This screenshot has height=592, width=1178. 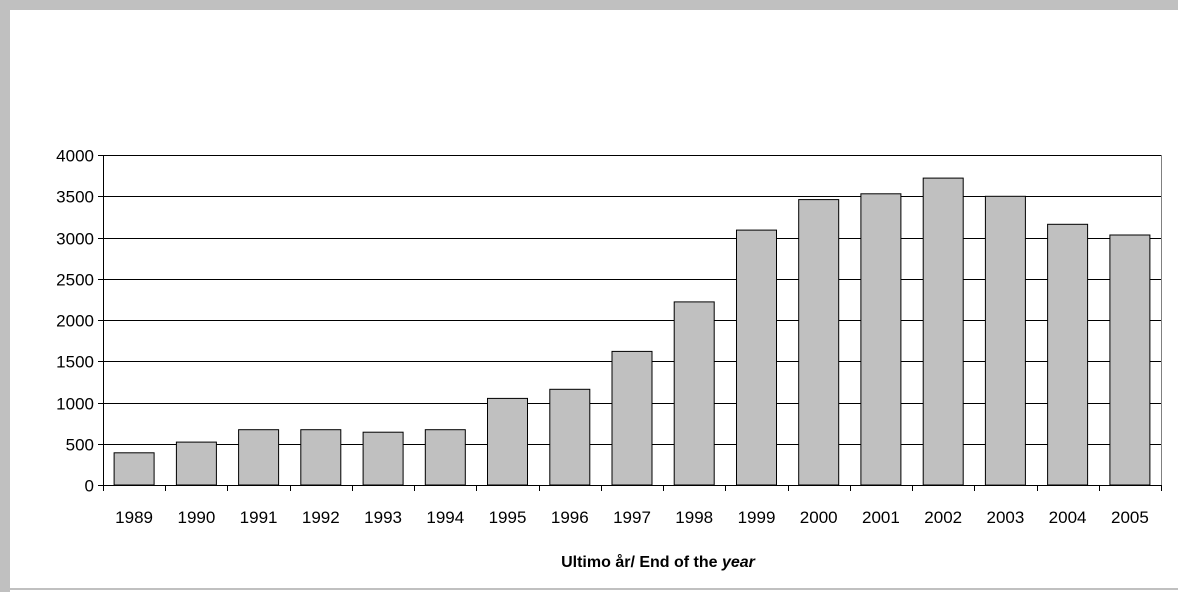 I want to click on frame-top-border, so click(x=589, y=5).